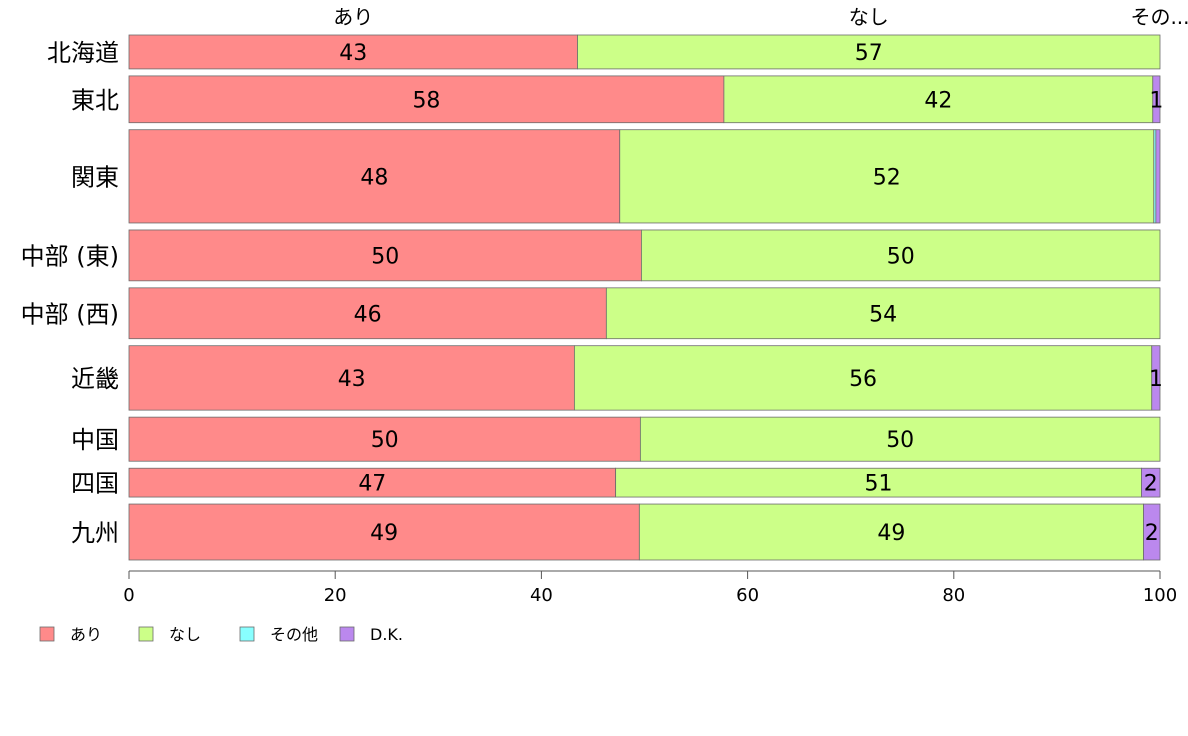  I want to click on data-label: 47, so click(372, 484).